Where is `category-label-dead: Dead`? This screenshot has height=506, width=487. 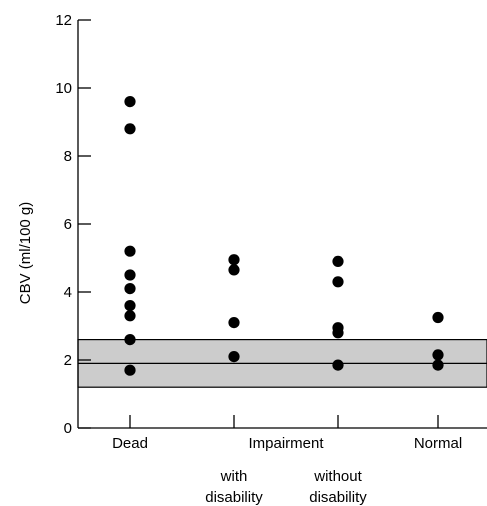
category-label-dead: Dead is located at coordinates (130, 443).